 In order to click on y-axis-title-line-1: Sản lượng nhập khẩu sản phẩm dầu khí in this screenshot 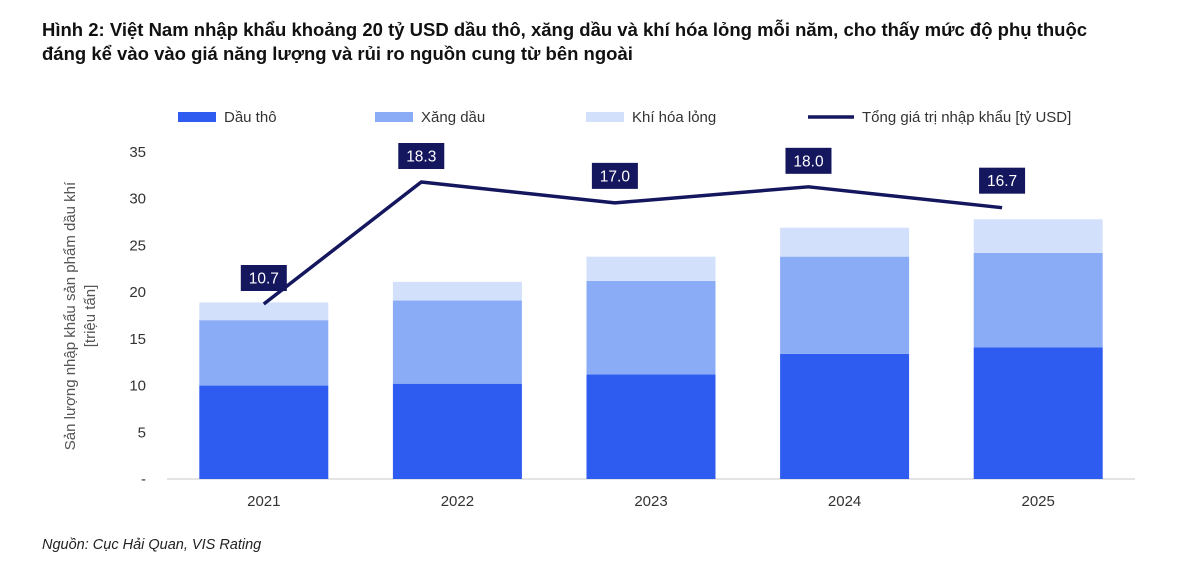, I will do `click(70, 315)`.